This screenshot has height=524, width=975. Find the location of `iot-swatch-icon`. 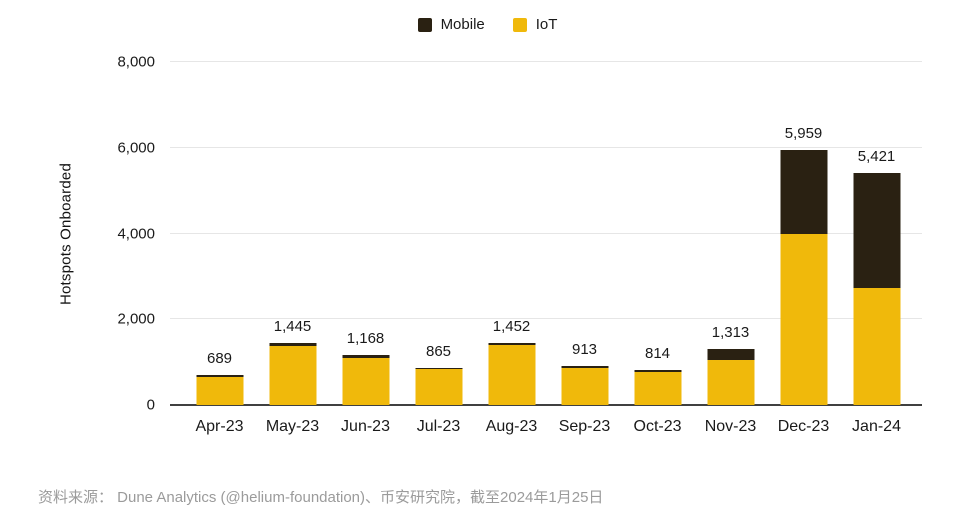

iot-swatch-icon is located at coordinates (519, 24).